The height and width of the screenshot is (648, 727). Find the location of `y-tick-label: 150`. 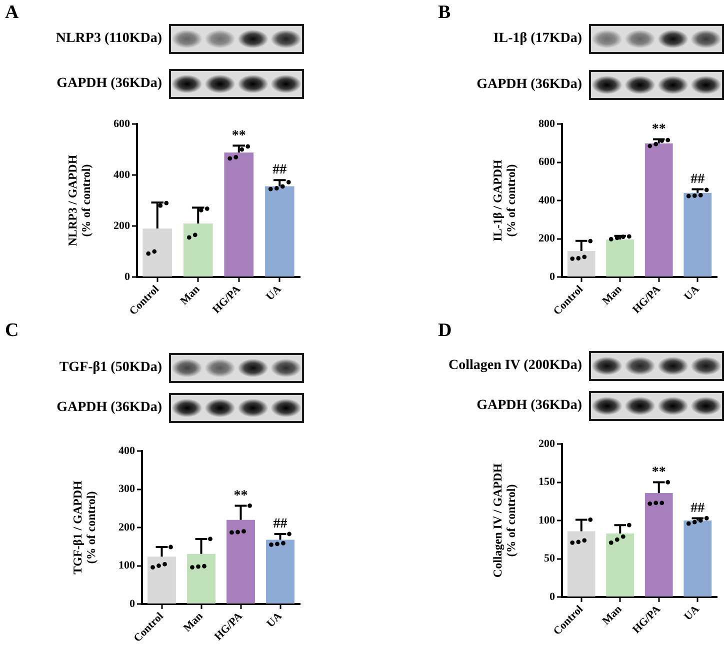

y-tick-label: 150 is located at coordinates (547, 482).